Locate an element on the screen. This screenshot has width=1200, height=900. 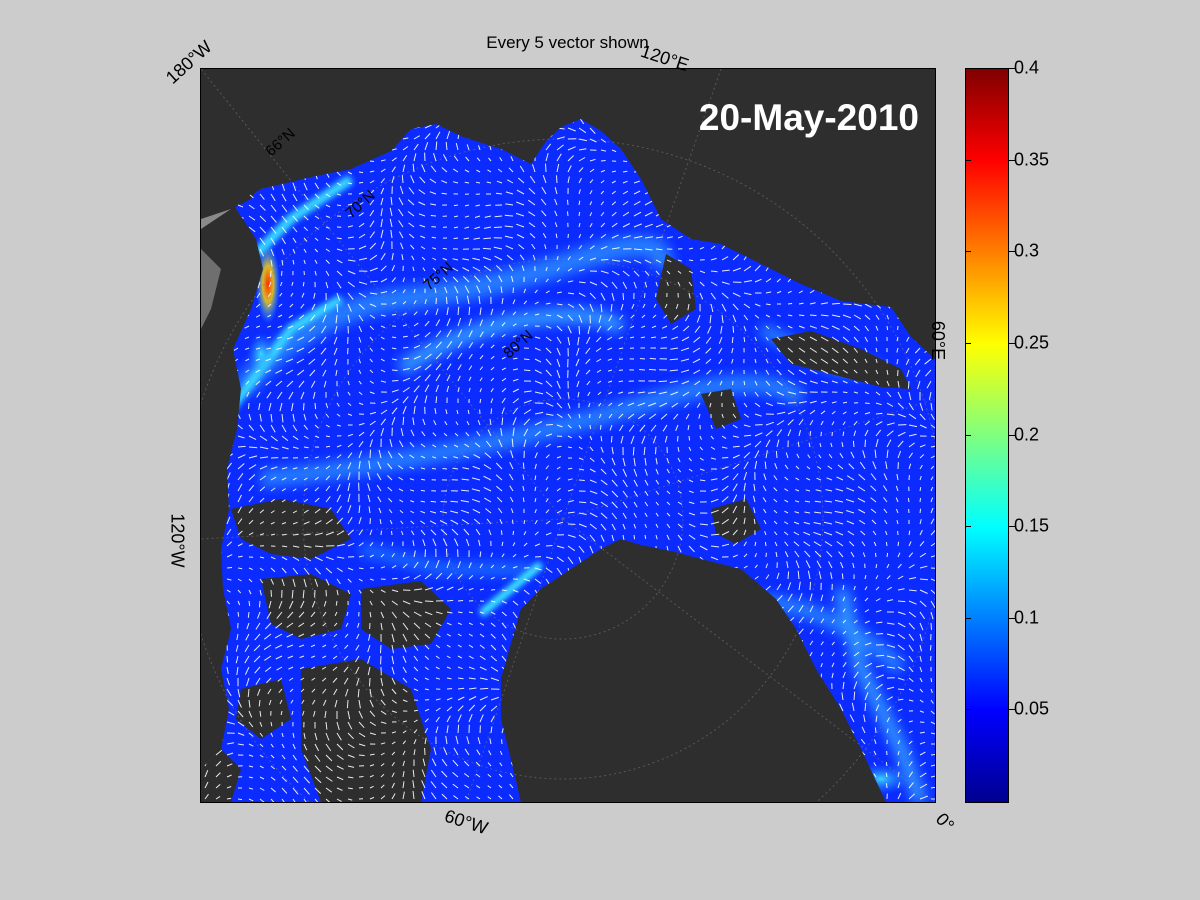
land-svalbard is located at coordinates (736, 521).